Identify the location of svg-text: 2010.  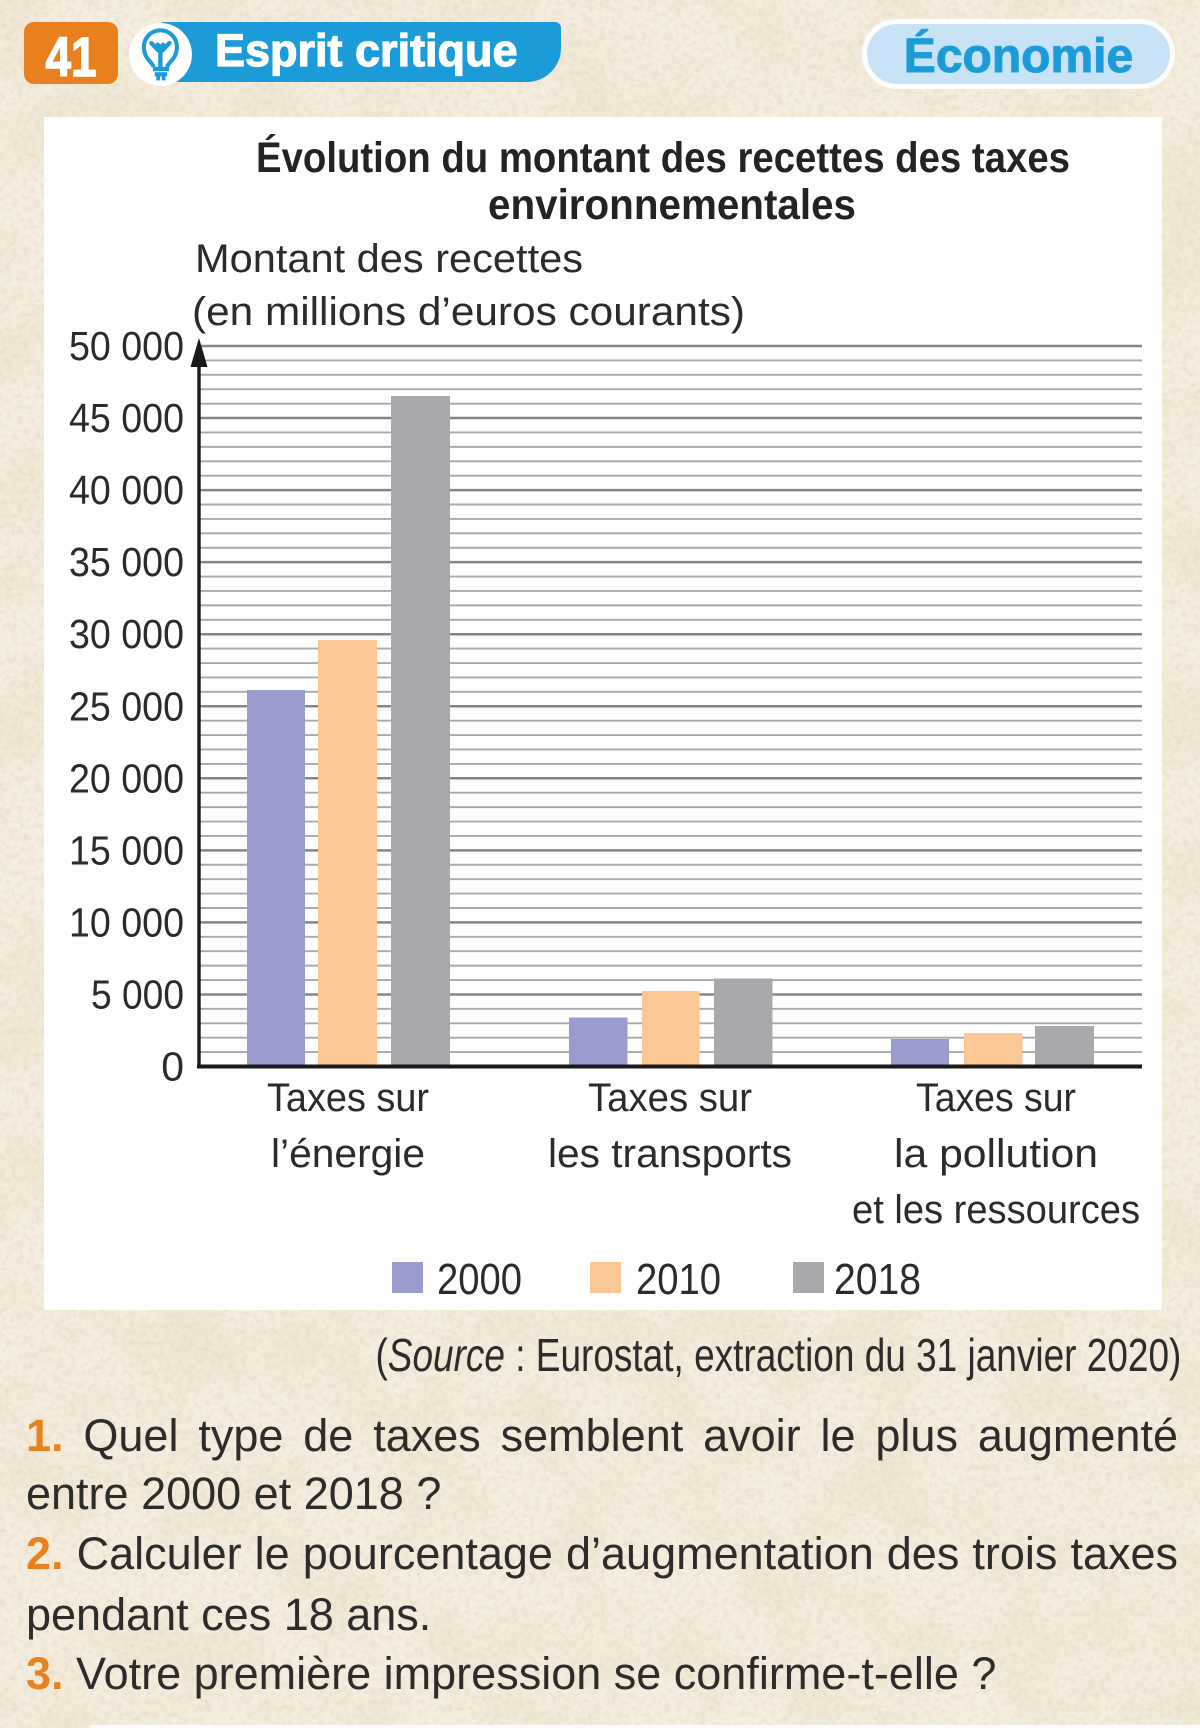
(678, 1279).